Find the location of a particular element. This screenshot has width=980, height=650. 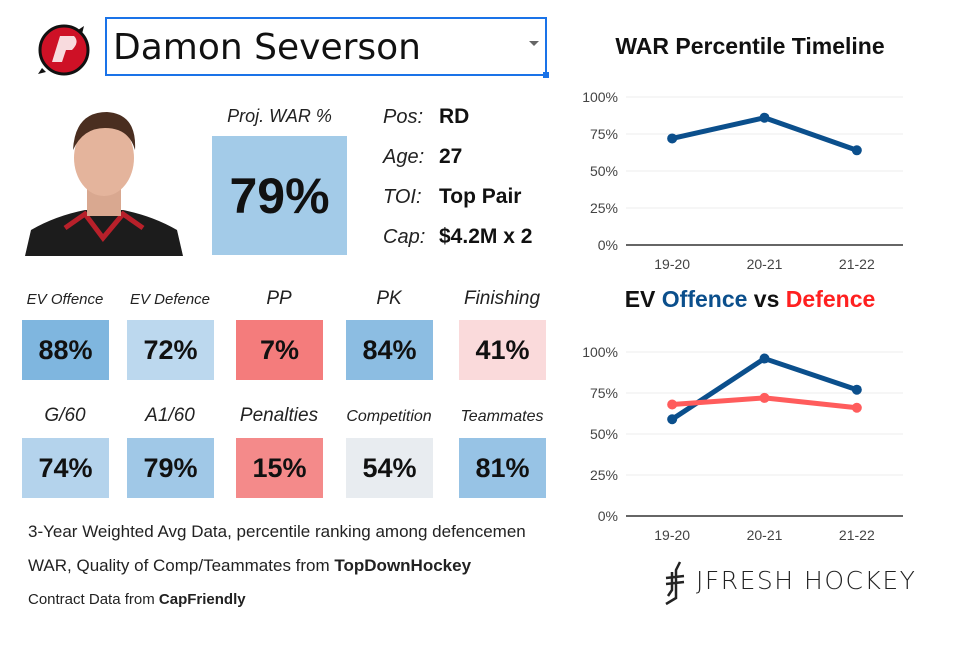

stat-label: Teammates is located at coordinates (502, 416).